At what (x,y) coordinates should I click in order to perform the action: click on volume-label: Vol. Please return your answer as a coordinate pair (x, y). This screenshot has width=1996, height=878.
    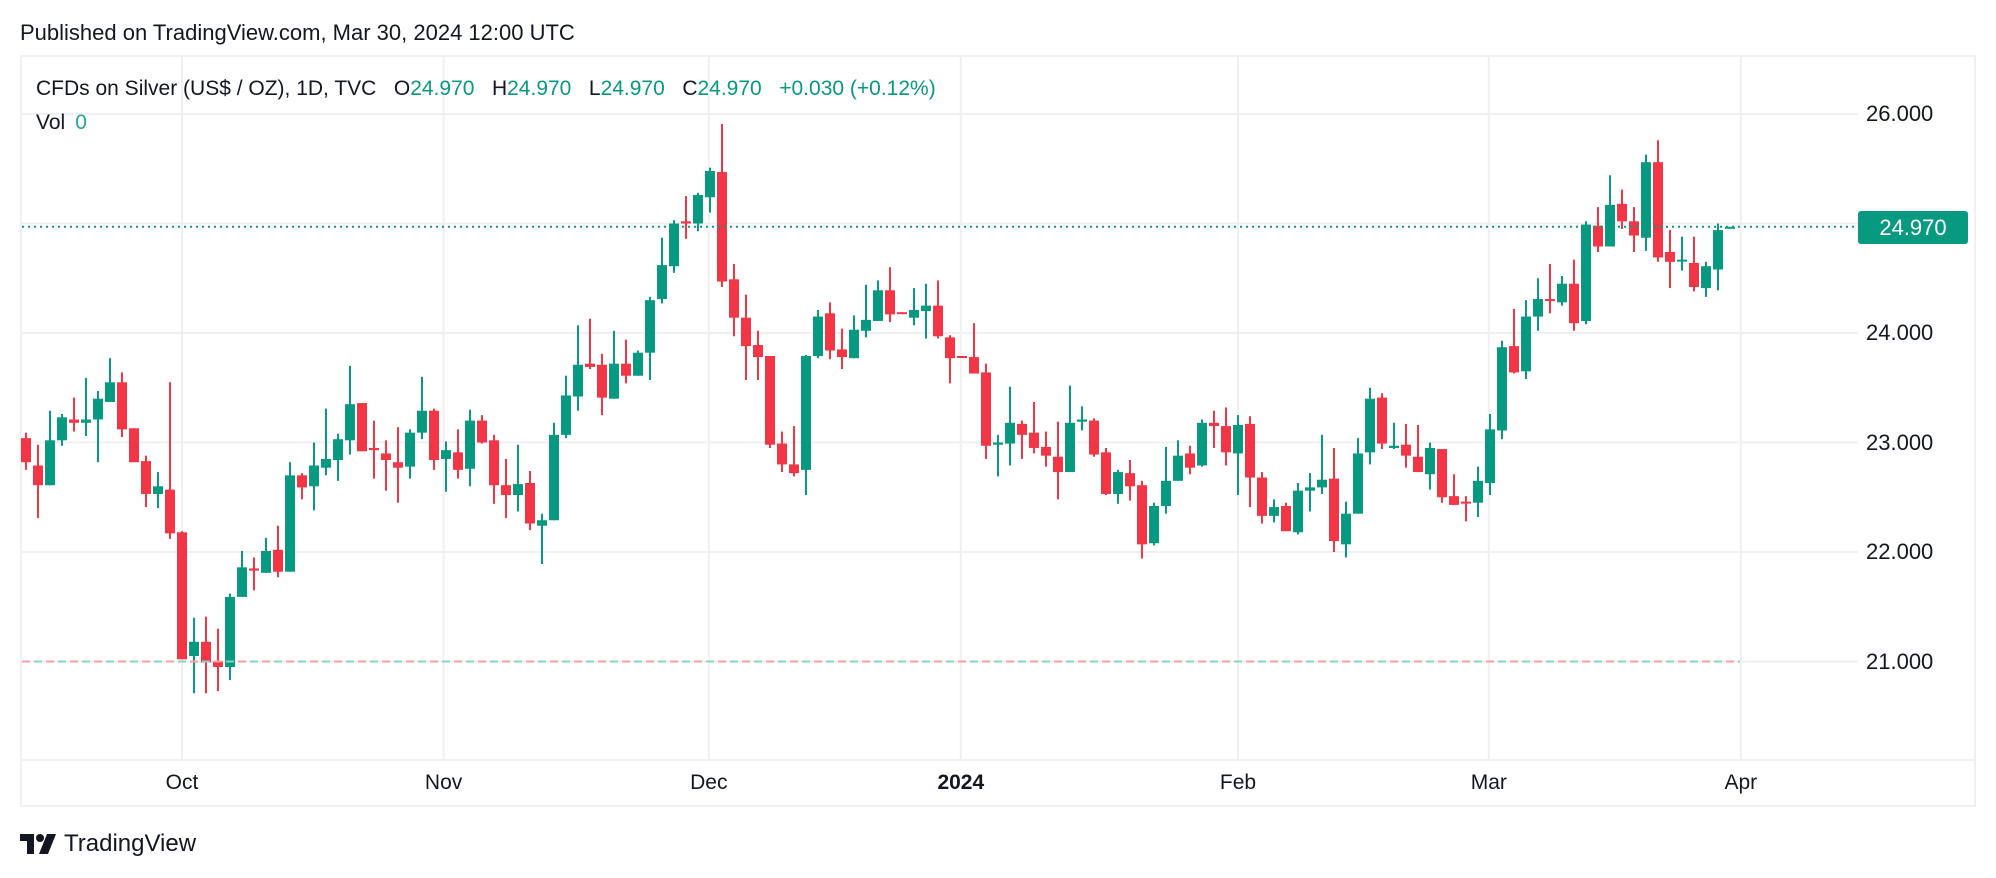
    Looking at the image, I should click on (51, 122).